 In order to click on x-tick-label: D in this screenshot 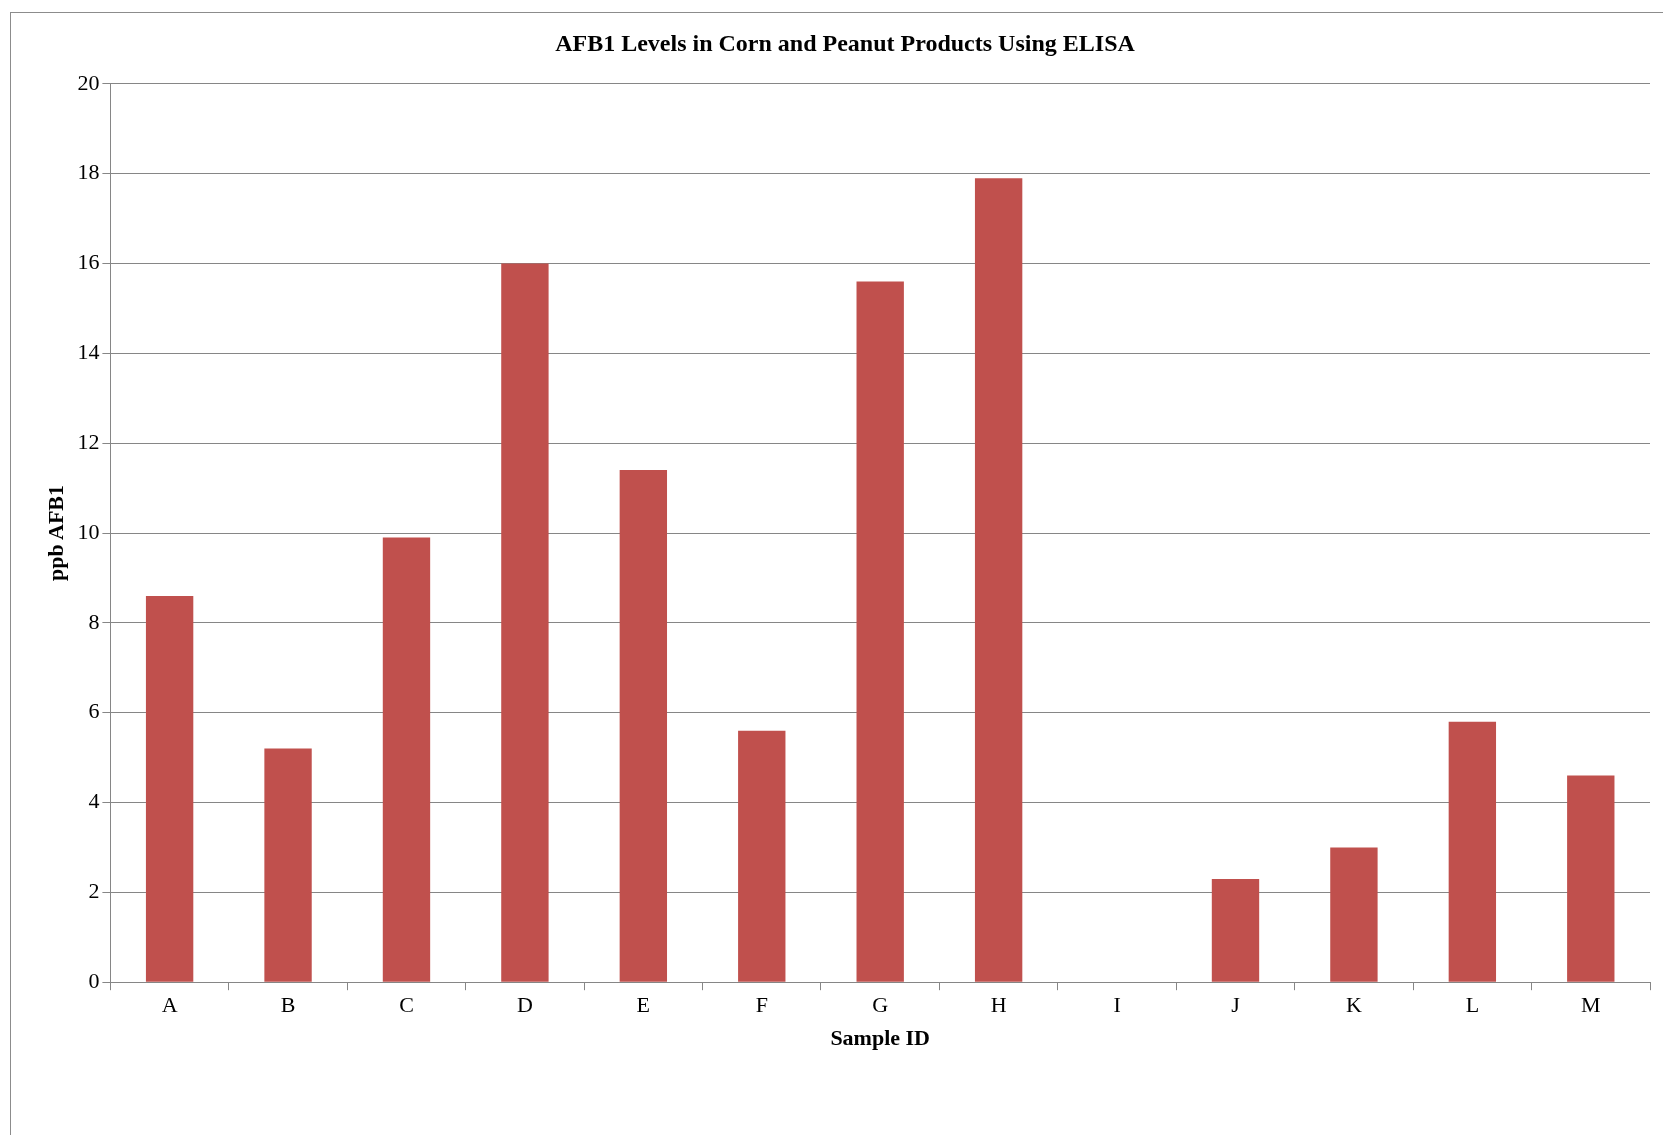, I will do `click(524, 1005)`.